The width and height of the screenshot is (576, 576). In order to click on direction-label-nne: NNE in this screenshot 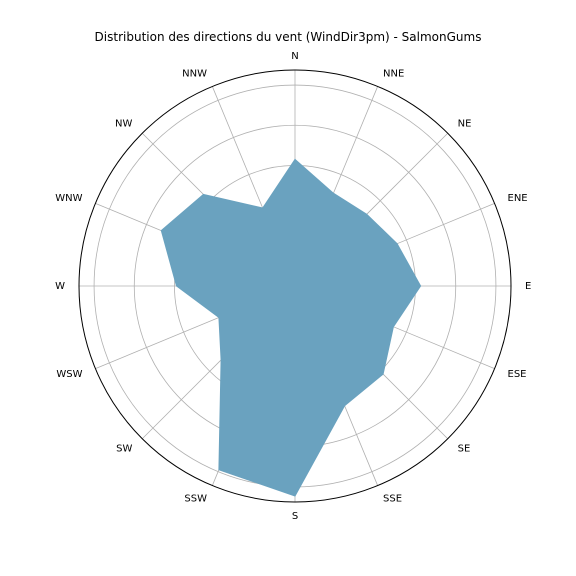, I will do `click(393, 74)`.